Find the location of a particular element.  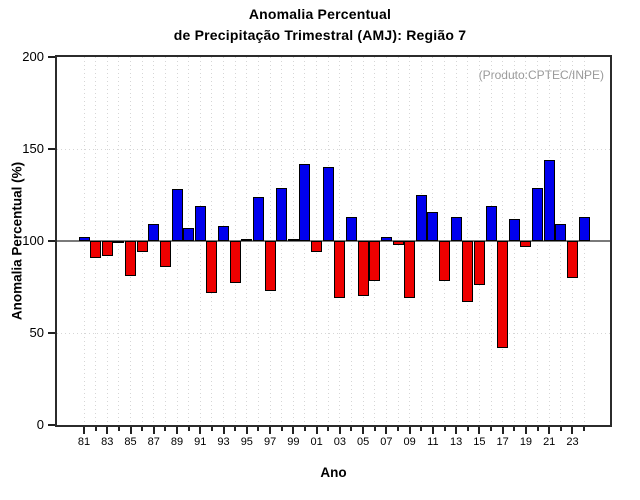

x-axis-label: Ano is located at coordinates (333, 472).